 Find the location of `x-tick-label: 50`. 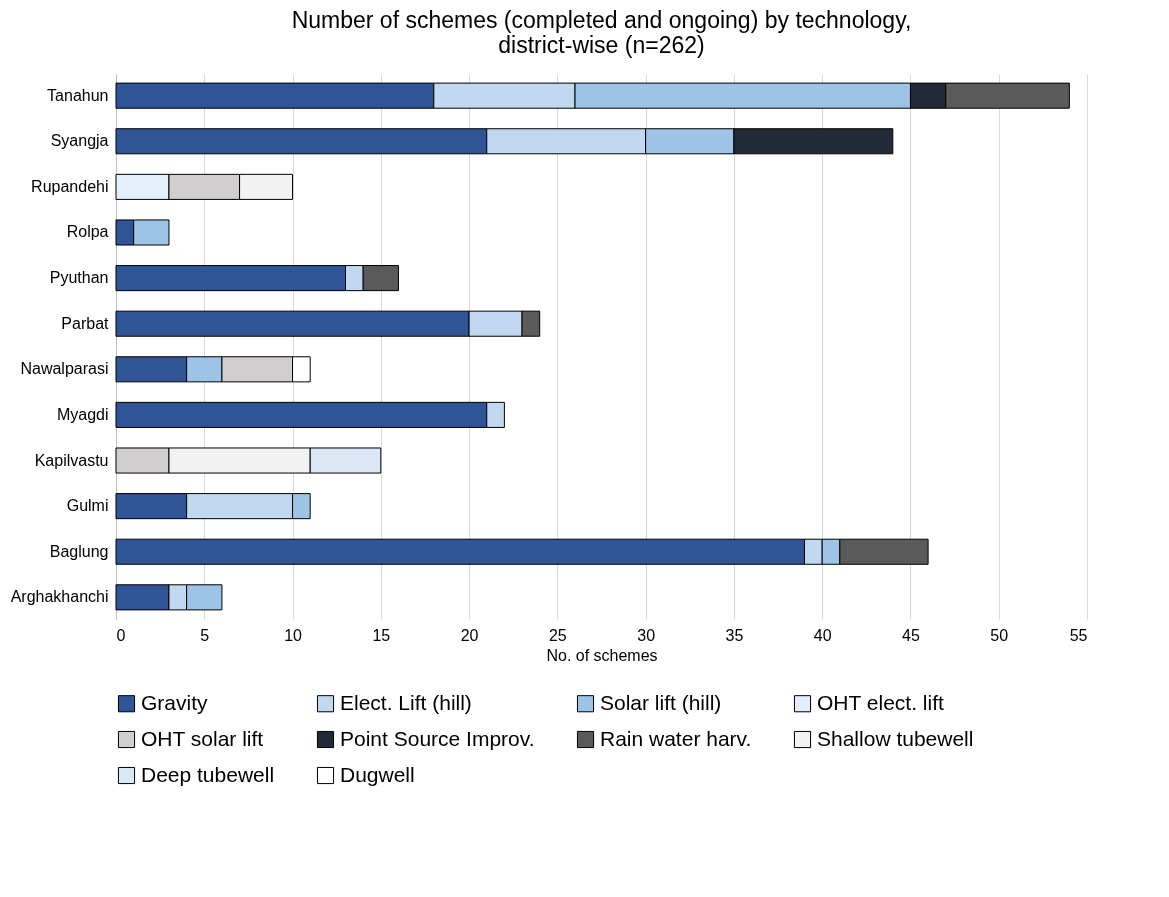

x-tick-label: 50 is located at coordinates (999, 635).